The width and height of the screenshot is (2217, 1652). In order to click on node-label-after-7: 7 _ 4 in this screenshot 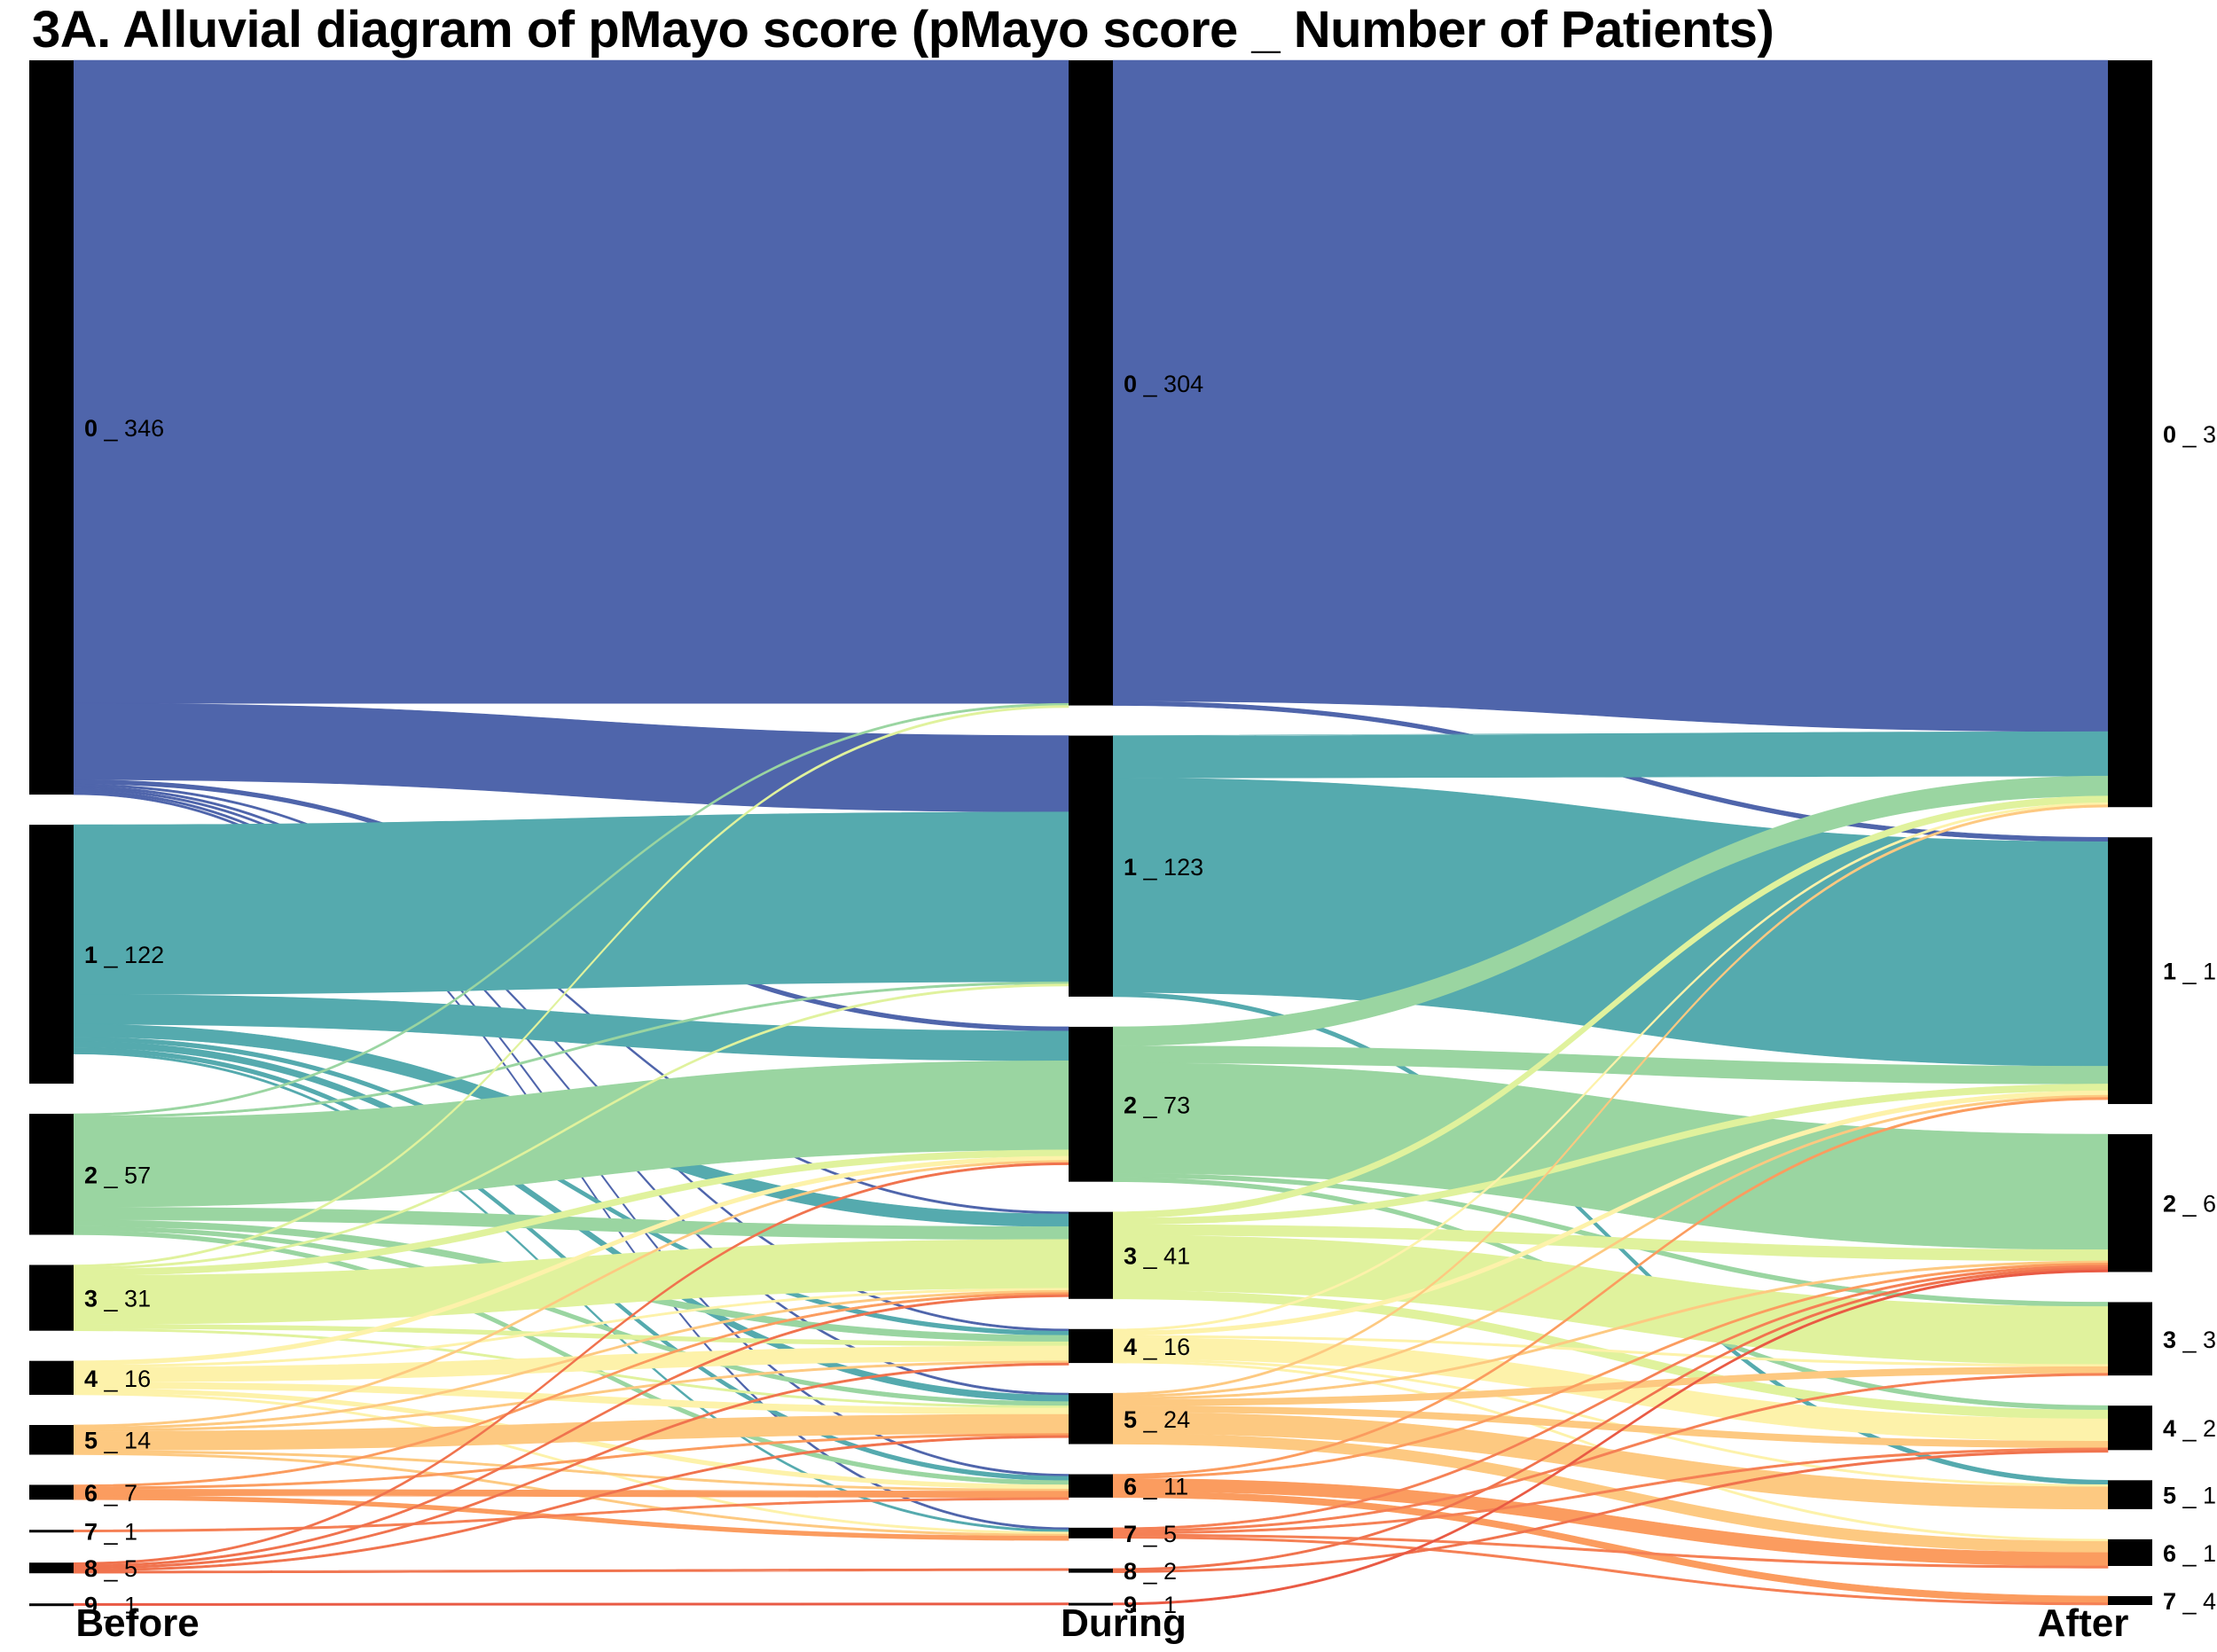, I will do `click(2189, 1601)`.